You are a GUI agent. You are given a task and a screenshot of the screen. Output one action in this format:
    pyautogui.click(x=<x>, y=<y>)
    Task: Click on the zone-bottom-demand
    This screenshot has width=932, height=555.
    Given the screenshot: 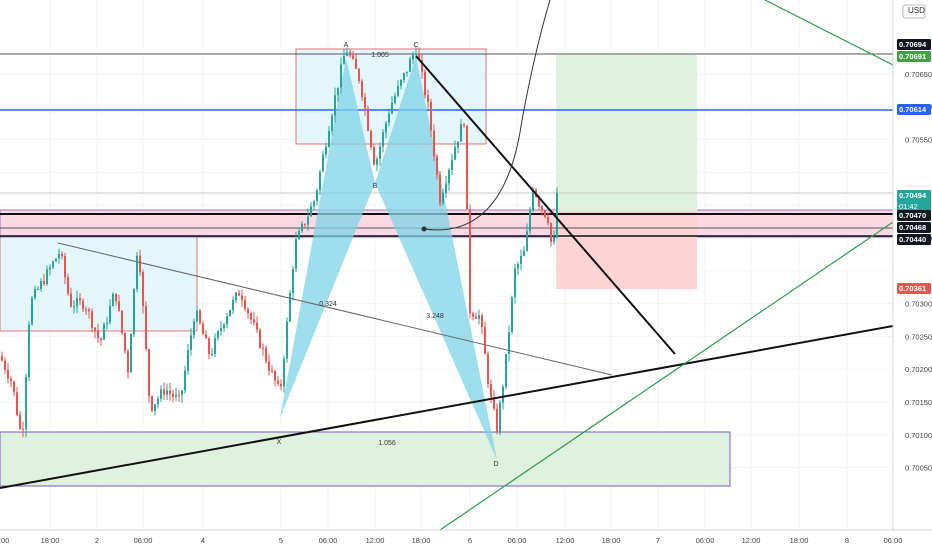 What is the action you would take?
    pyautogui.click(x=365, y=459)
    